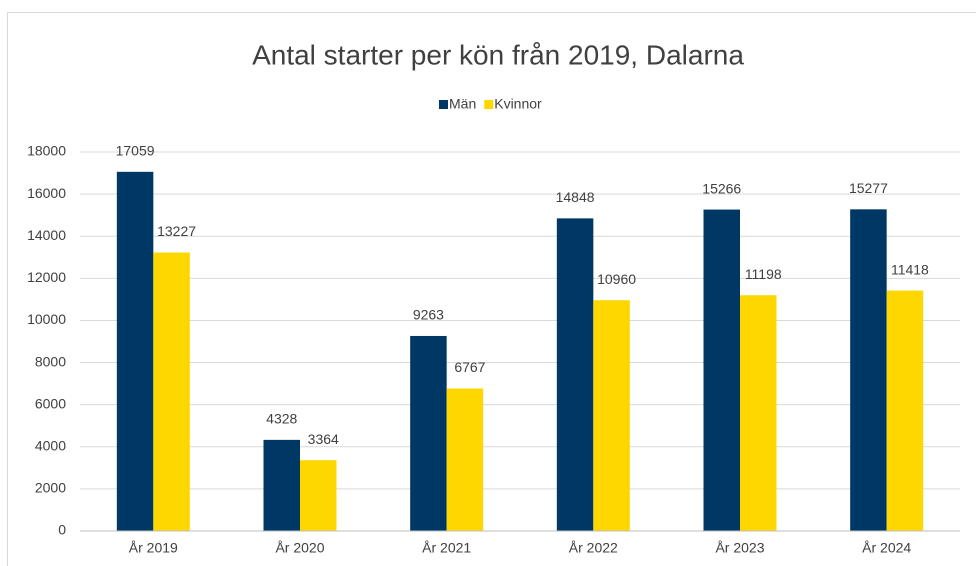  Describe the element at coordinates (153, 548) in the screenshot. I see `x-tick-label: År 2019` at that location.